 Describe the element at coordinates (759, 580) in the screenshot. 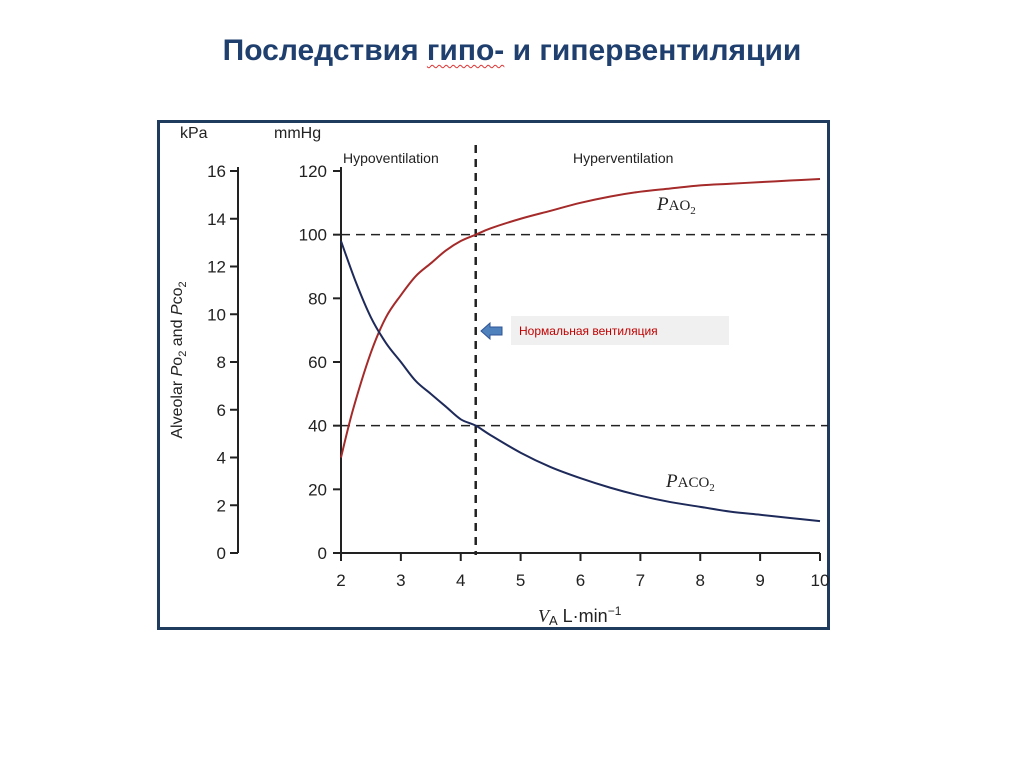

I see `x-tick-label: 9` at that location.